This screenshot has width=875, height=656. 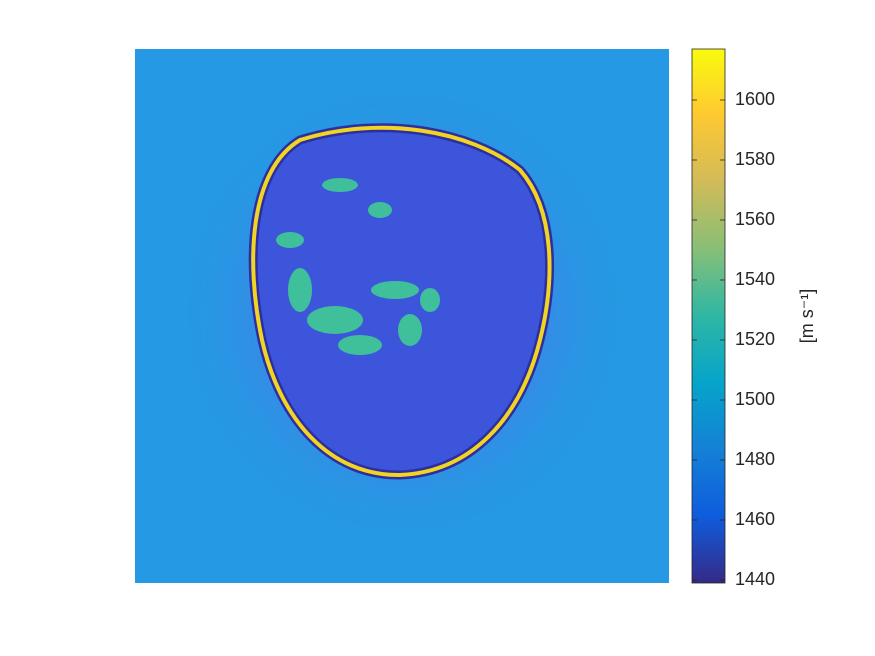 I want to click on colorbar, so click(x=708, y=316).